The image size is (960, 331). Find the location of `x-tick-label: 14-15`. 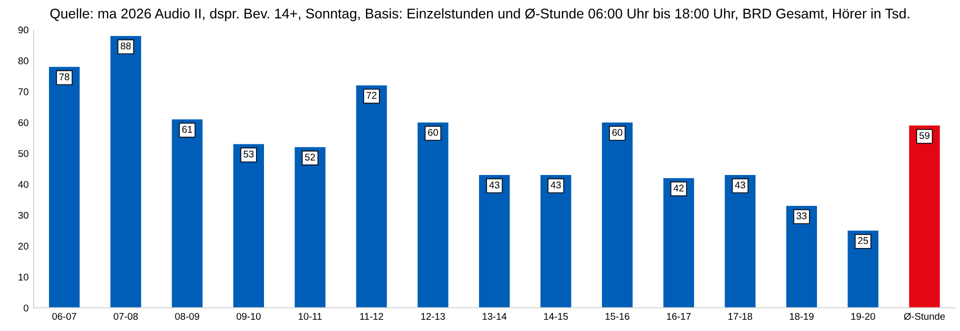

x-tick-label: 14-15 is located at coordinates (556, 316).